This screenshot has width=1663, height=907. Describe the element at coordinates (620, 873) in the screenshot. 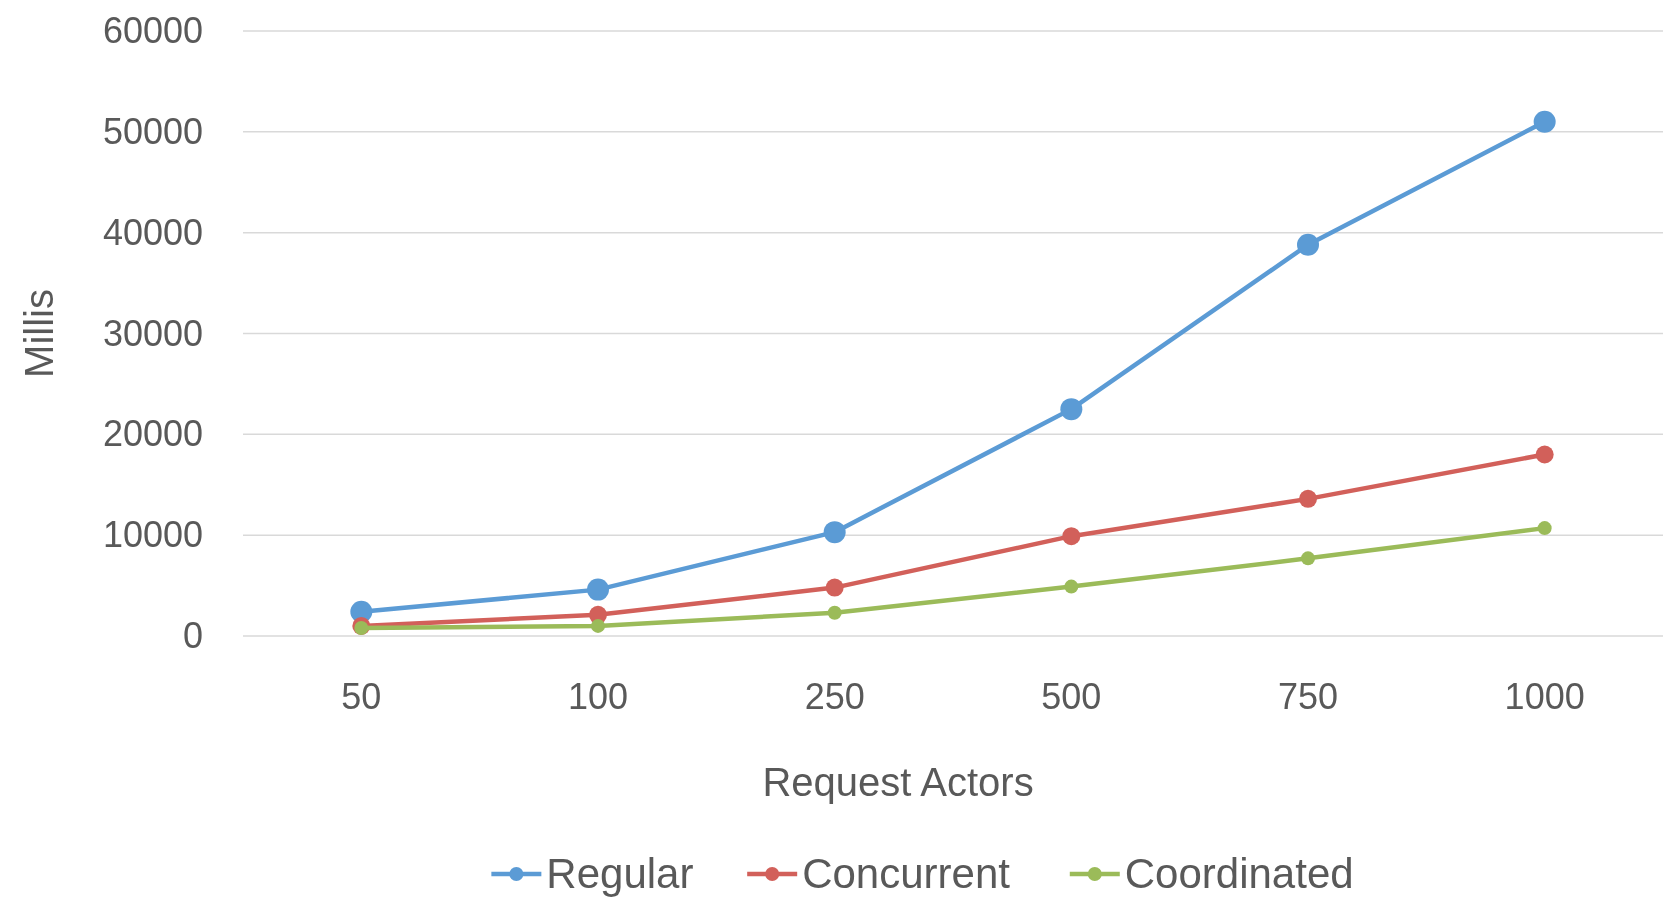

I see `legend-label: Regular` at that location.